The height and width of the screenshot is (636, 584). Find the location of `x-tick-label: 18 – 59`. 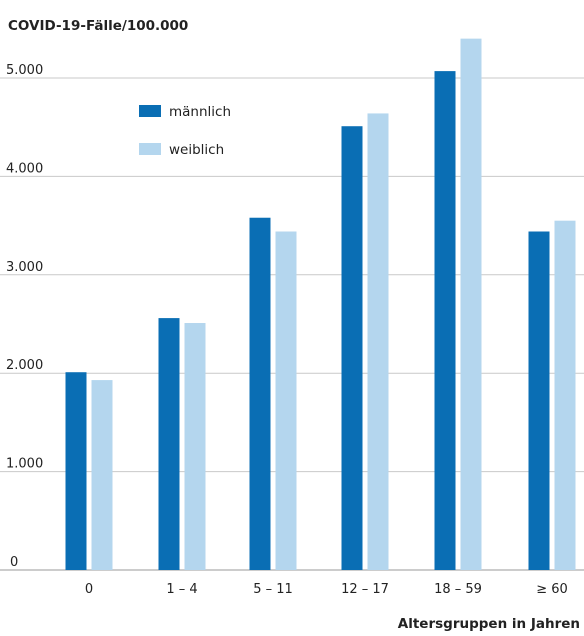

x-tick-label: 18 – 59 is located at coordinates (458, 589).